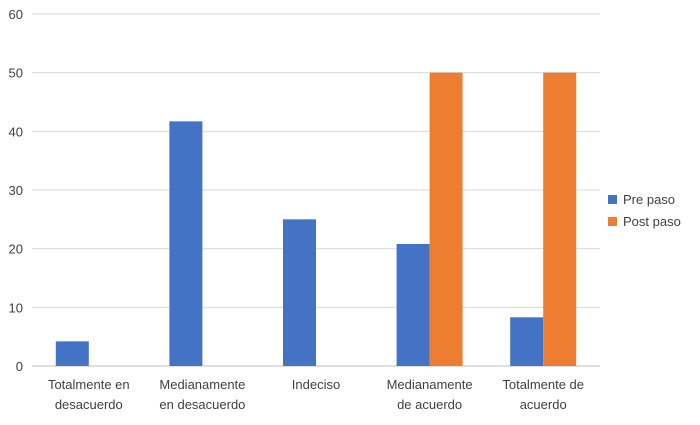  What do you see at coordinates (16, 73) in the screenshot?
I see `y-tick-label-50: 50` at bounding box center [16, 73].